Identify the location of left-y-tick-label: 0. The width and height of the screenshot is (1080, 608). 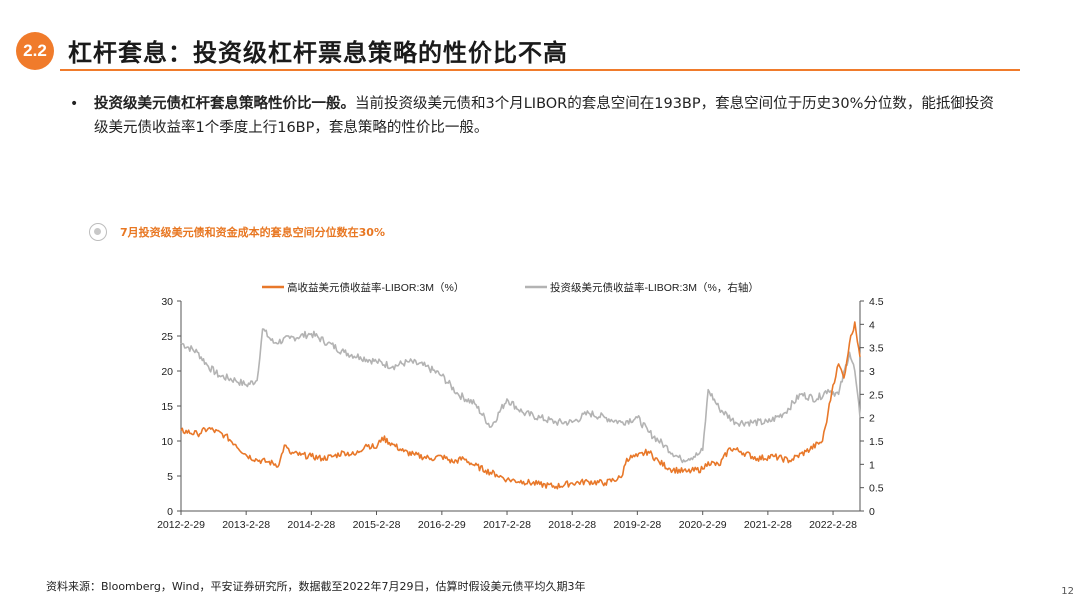
(170, 512).